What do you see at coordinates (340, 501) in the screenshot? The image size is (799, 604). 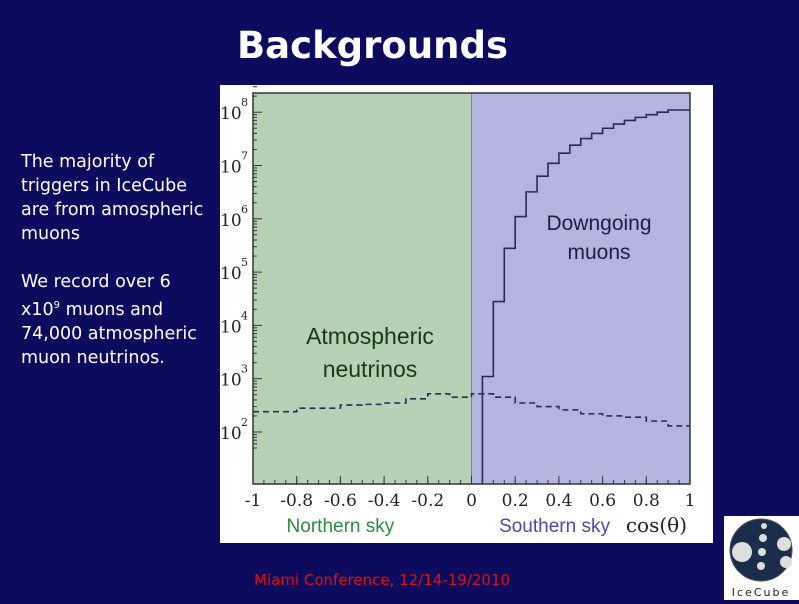 I see `x-tick-label: -0.6` at bounding box center [340, 501].